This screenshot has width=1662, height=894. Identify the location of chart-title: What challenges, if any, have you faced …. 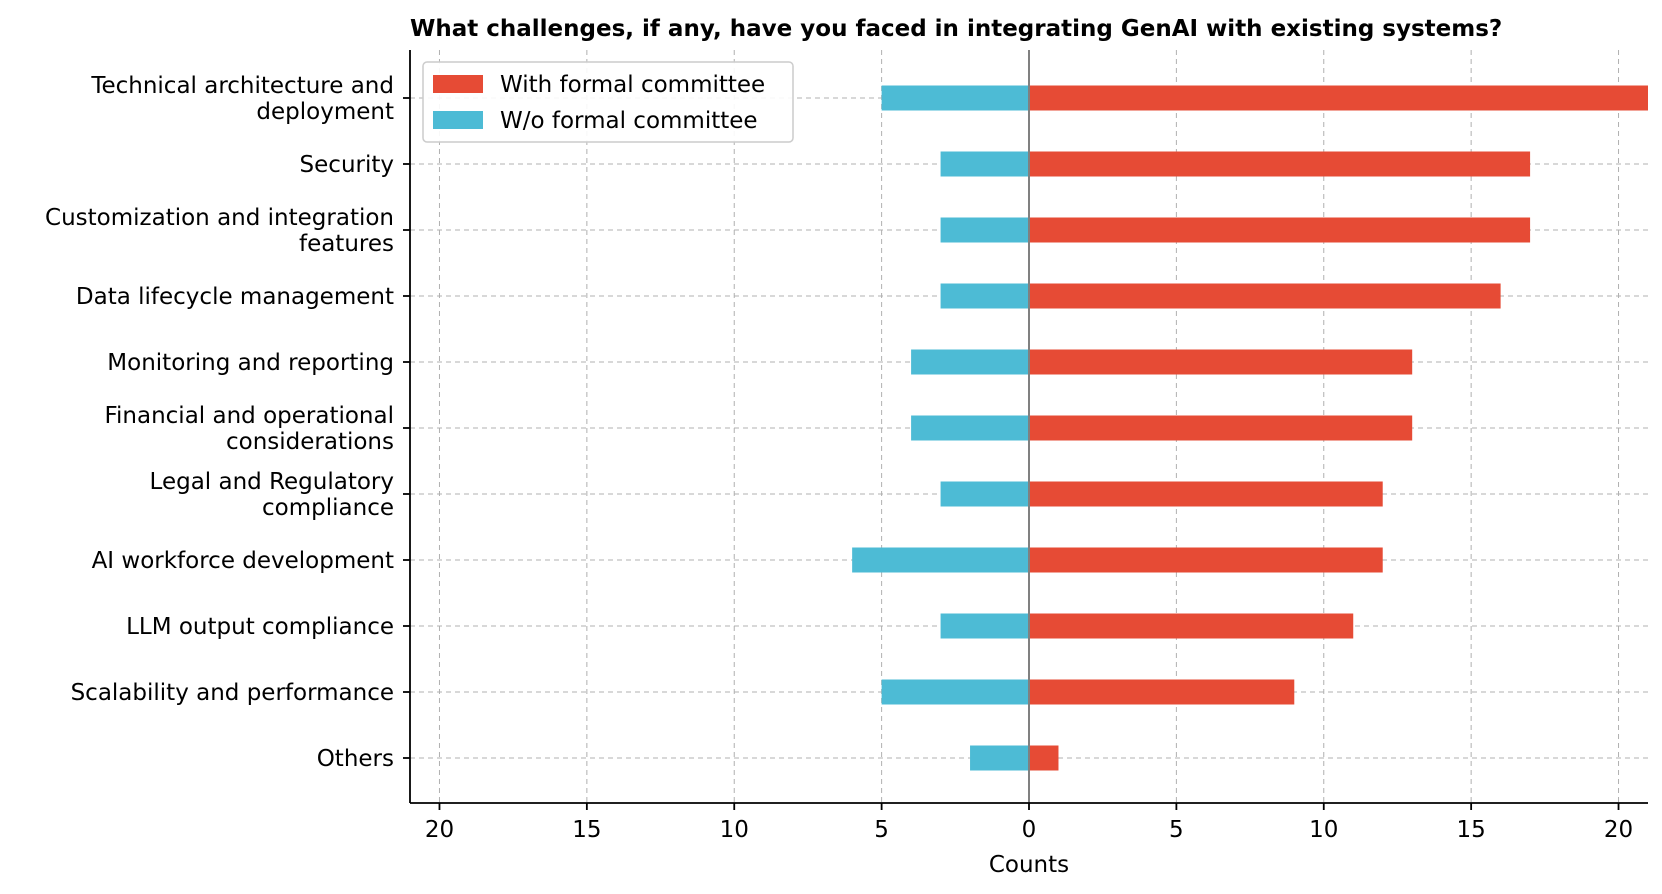
(956, 29).